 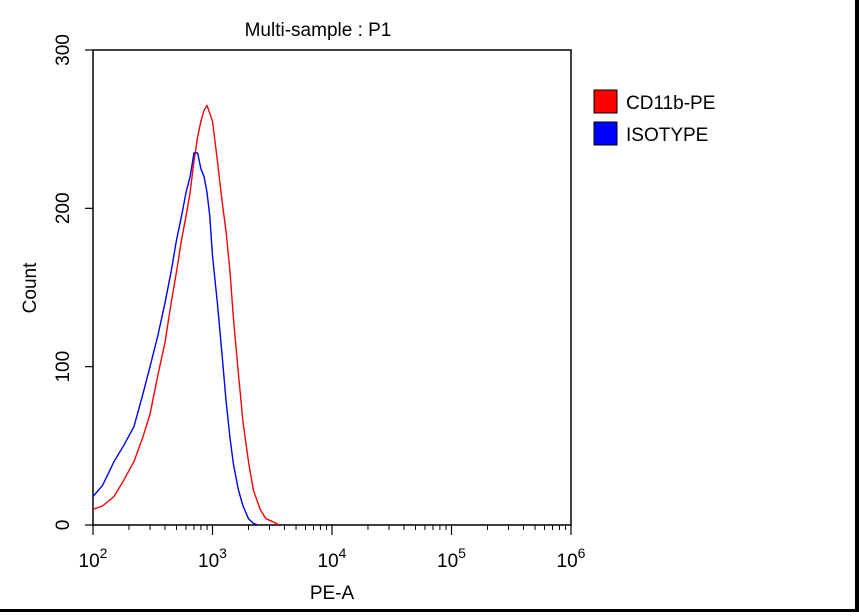 I want to click on x-tick-label: 10⁶, so click(x=571, y=558).